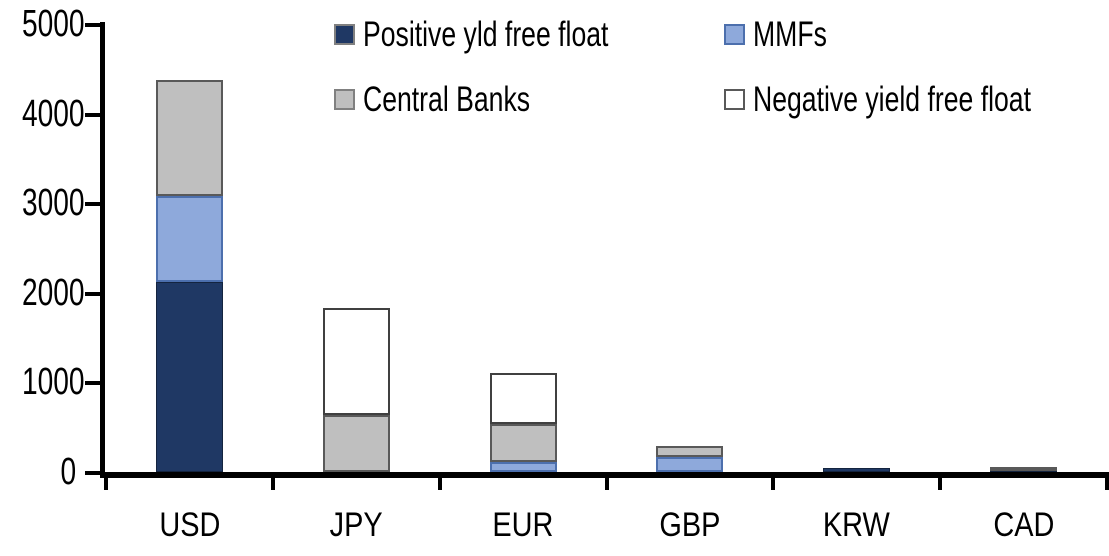 The image size is (1109, 556). Describe the element at coordinates (447, 99) in the screenshot. I see `legend-label-central-banks: Central Banks` at that location.